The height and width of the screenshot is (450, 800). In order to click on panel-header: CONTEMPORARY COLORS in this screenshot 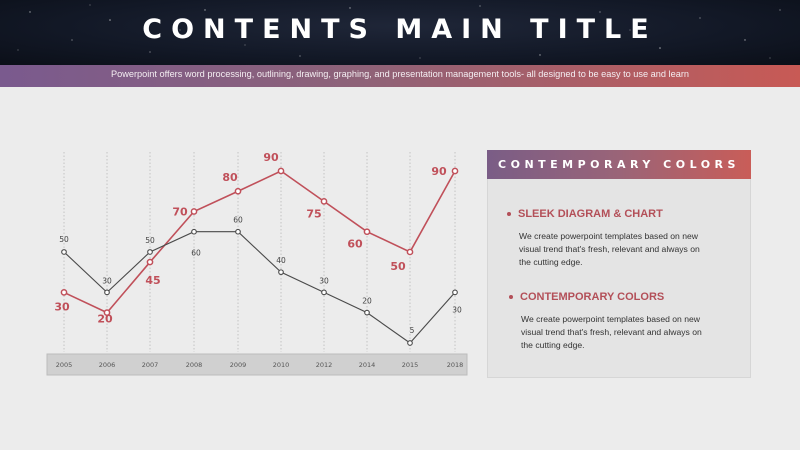, I will do `click(619, 164)`.